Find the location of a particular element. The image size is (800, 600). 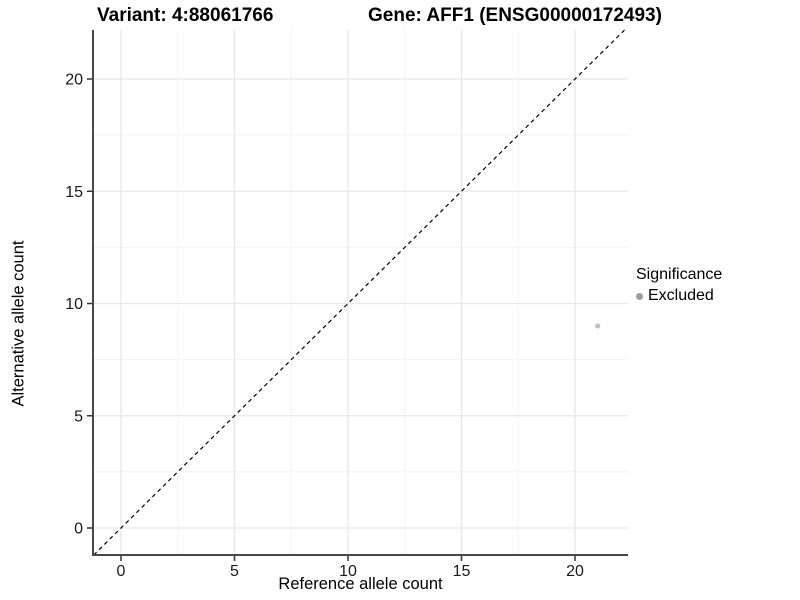

x-tick-label: 5 is located at coordinates (234, 571).